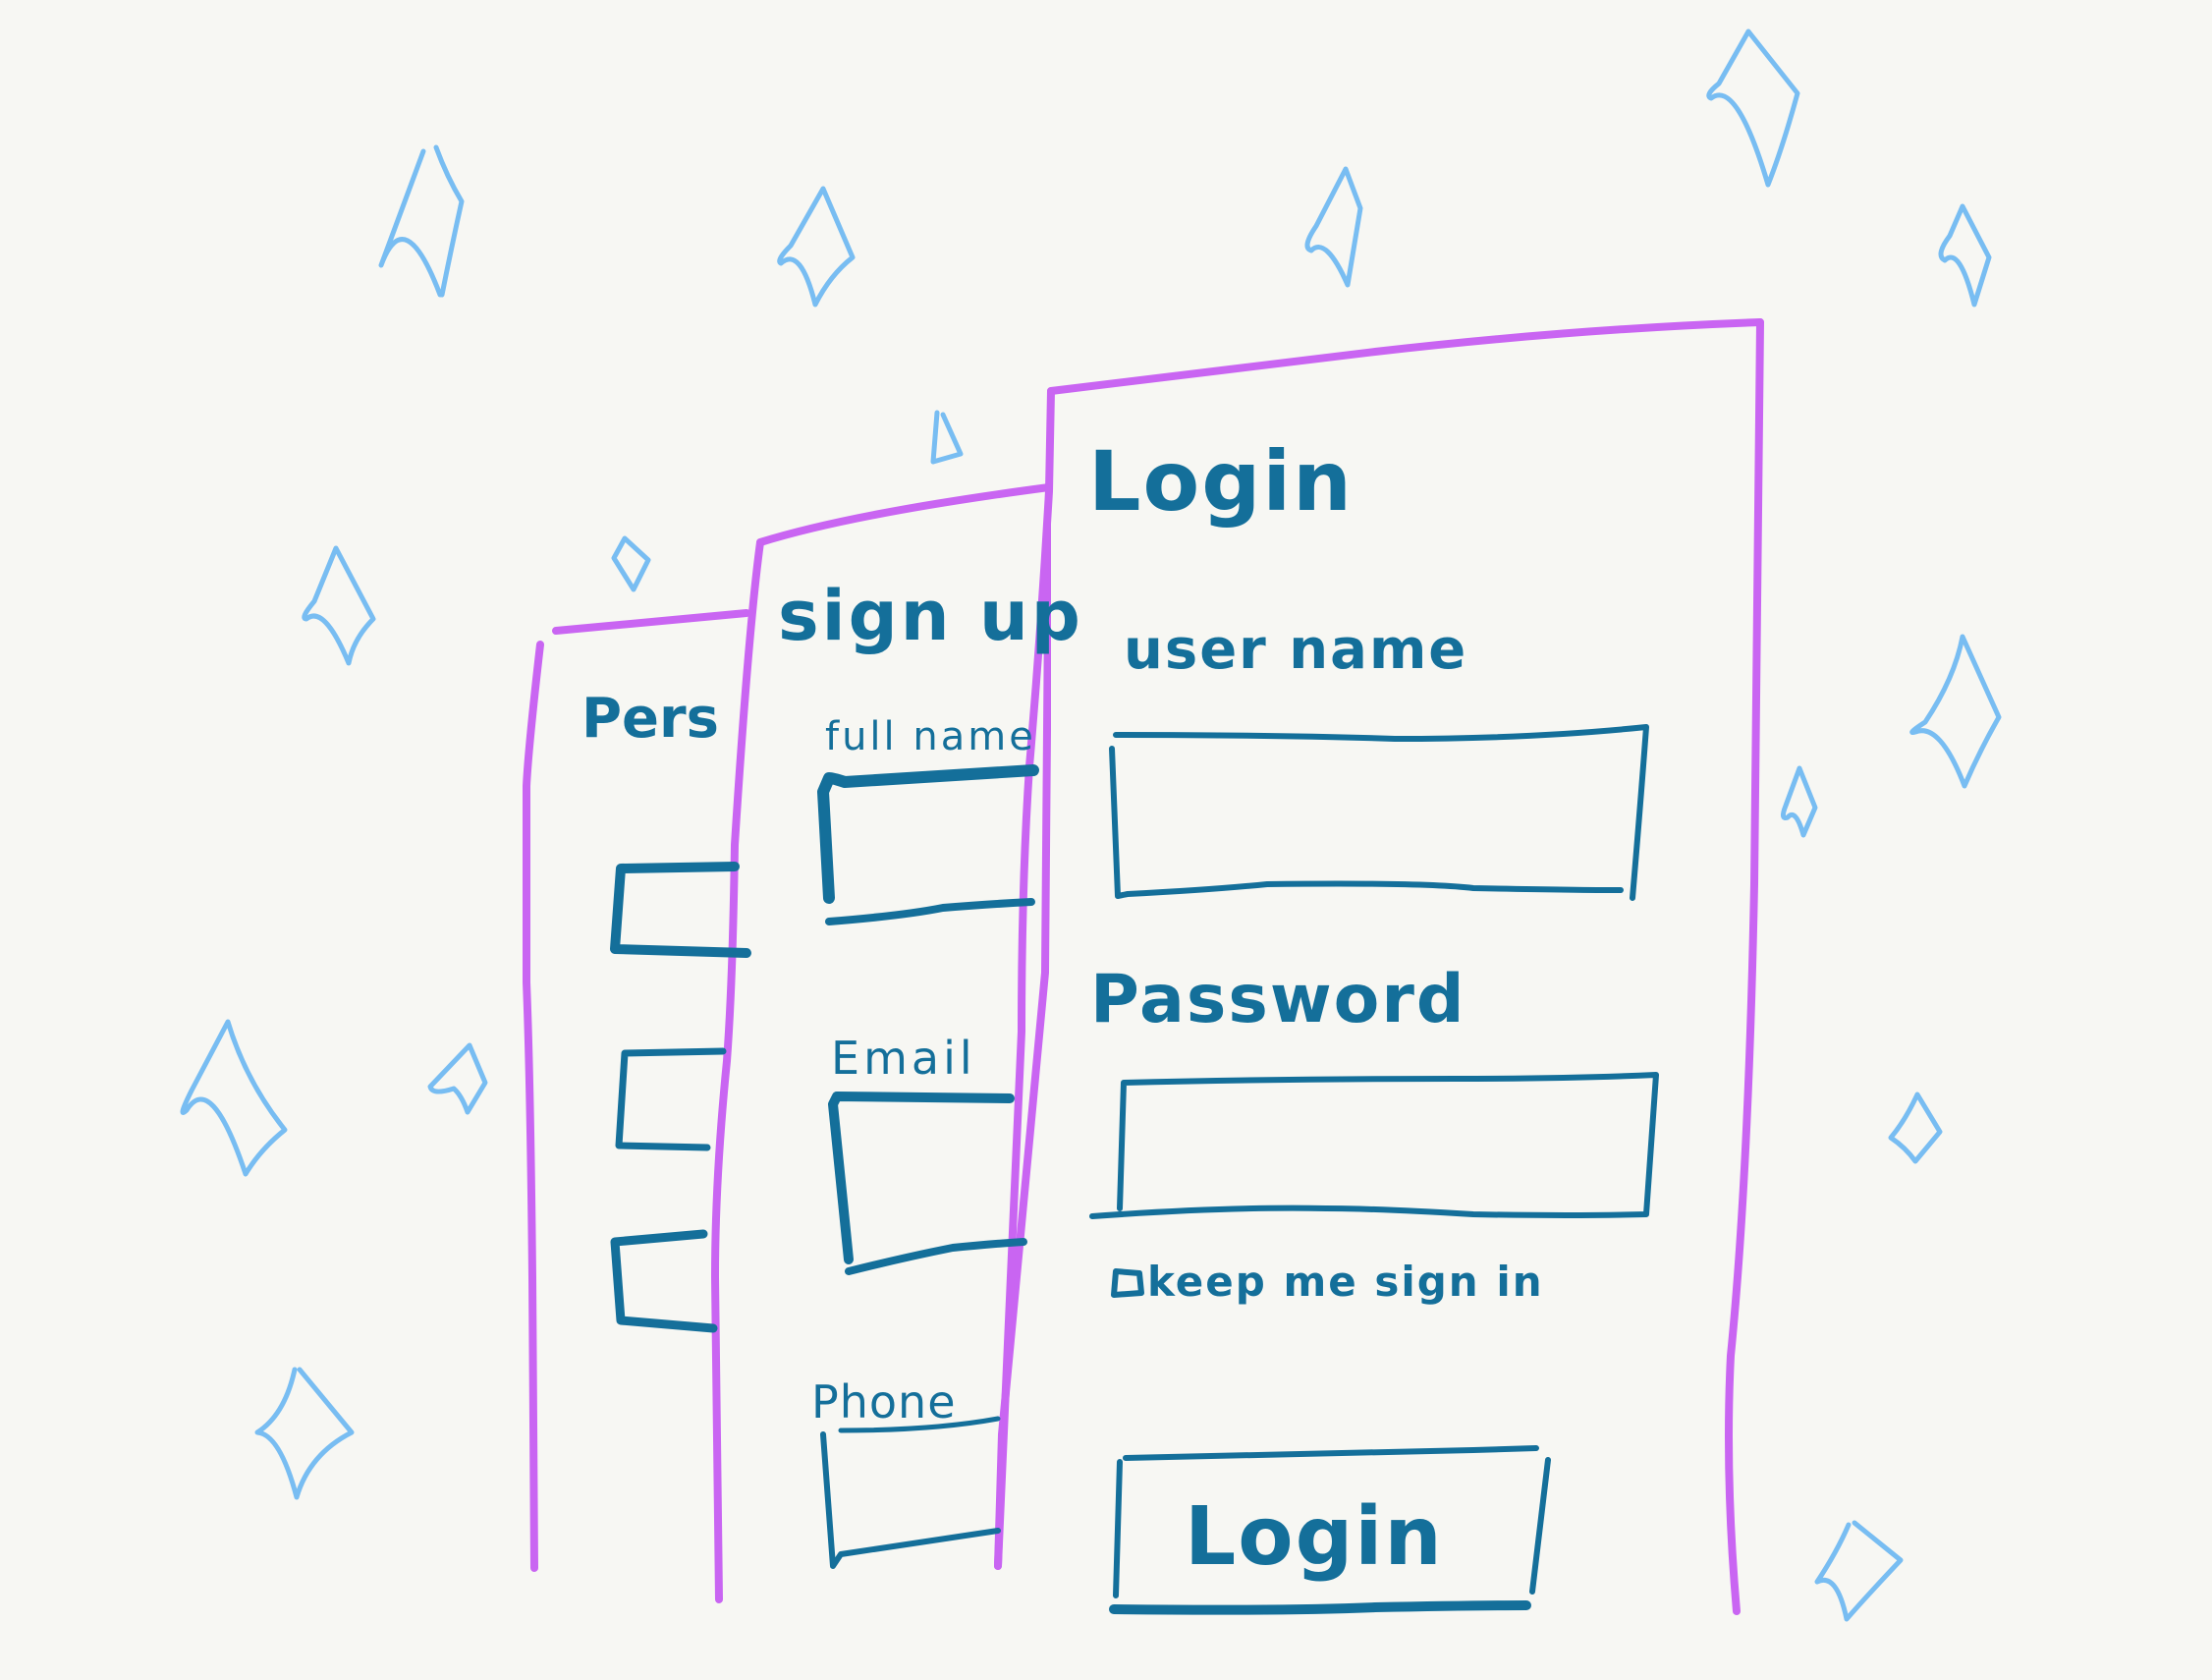 This screenshot has width=2212, height=1680. I want to click on personal-box-2-outline, so click(671, 1099).